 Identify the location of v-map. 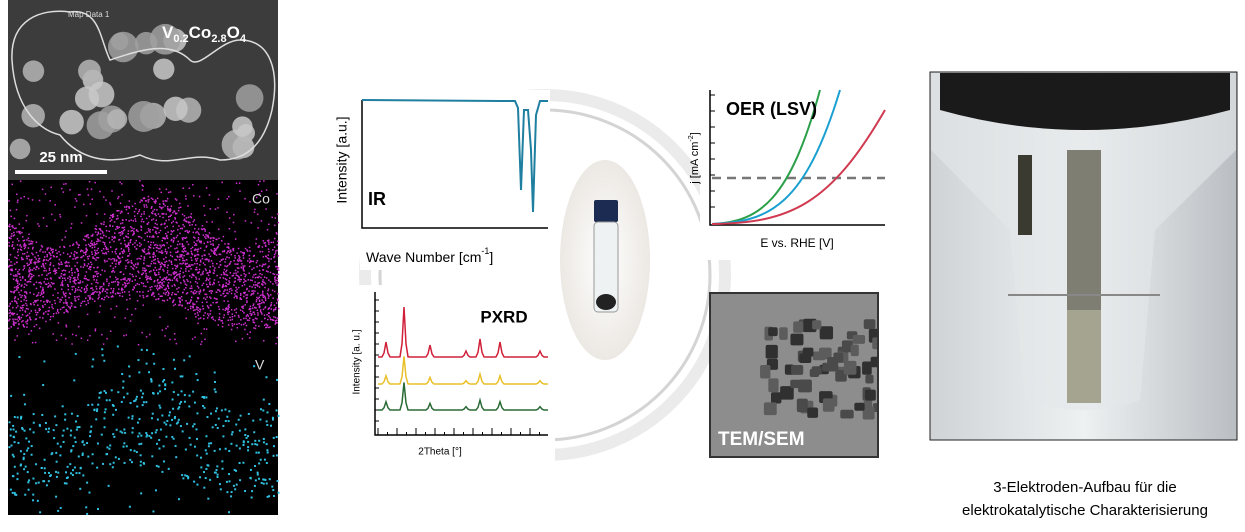
(143, 430).